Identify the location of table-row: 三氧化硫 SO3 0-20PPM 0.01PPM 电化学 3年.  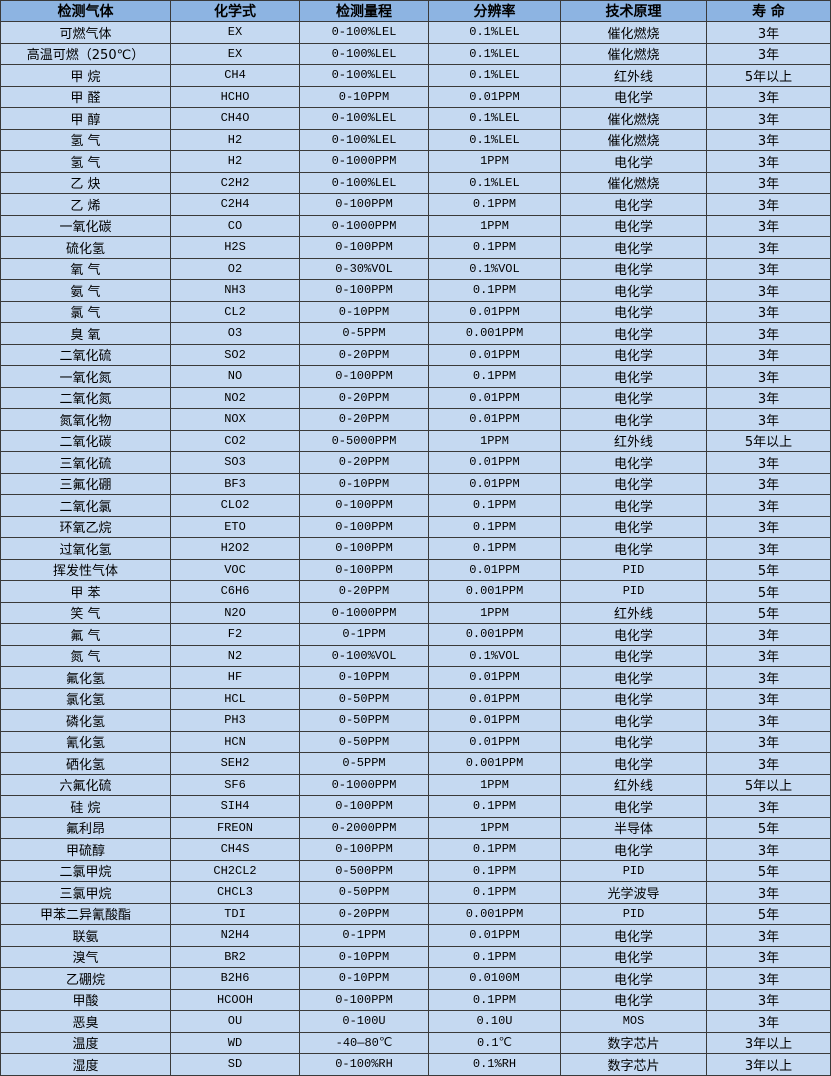
(415, 462).